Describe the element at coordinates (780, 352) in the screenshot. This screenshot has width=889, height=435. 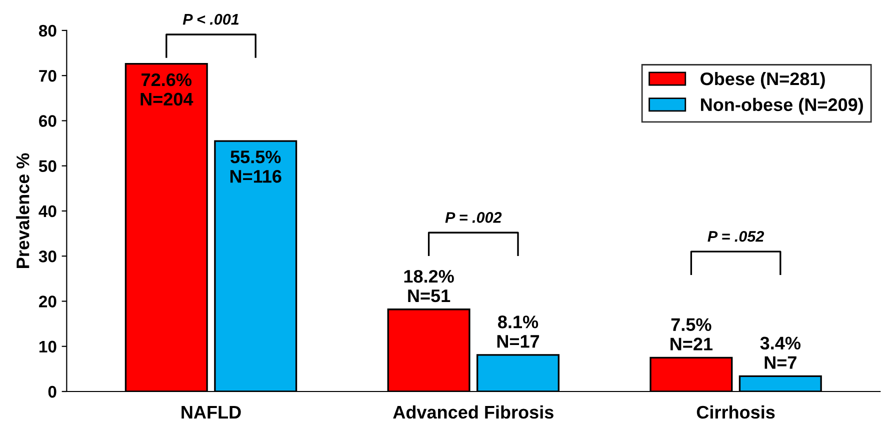
I see `data-label: 3.4% N=7` at that location.